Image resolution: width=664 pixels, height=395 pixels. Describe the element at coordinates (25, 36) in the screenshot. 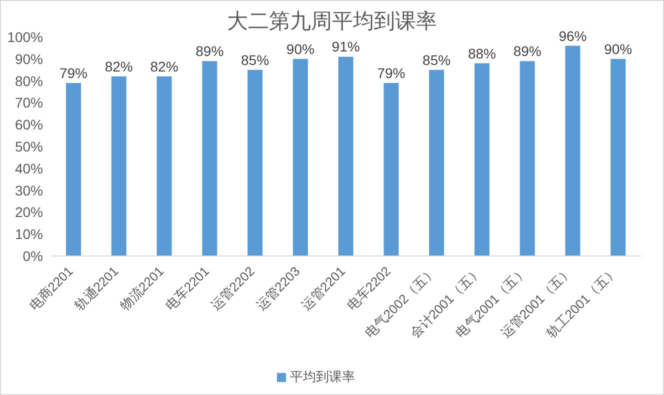

I see `y-tick-label: 100%` at that location.